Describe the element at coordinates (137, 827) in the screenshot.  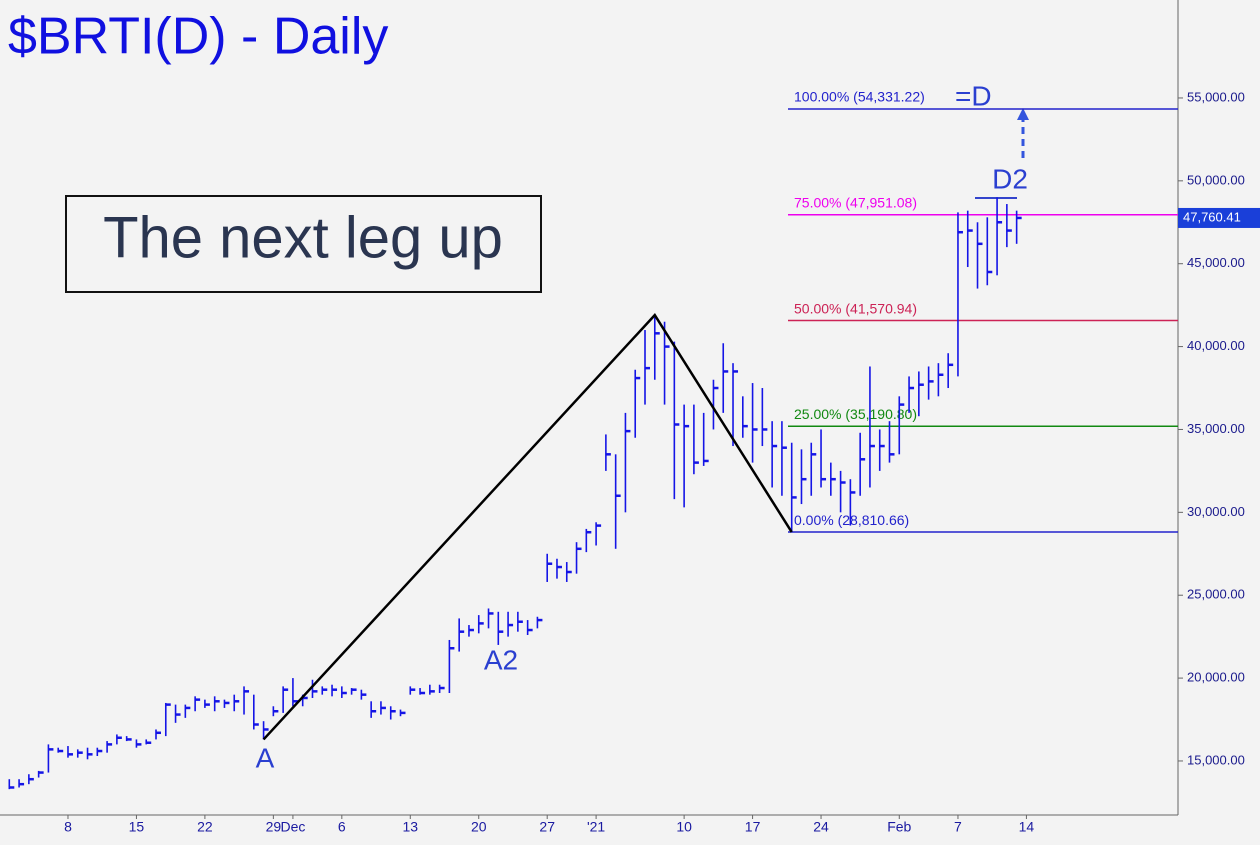
I see `x-tick-label: 15` at that location.